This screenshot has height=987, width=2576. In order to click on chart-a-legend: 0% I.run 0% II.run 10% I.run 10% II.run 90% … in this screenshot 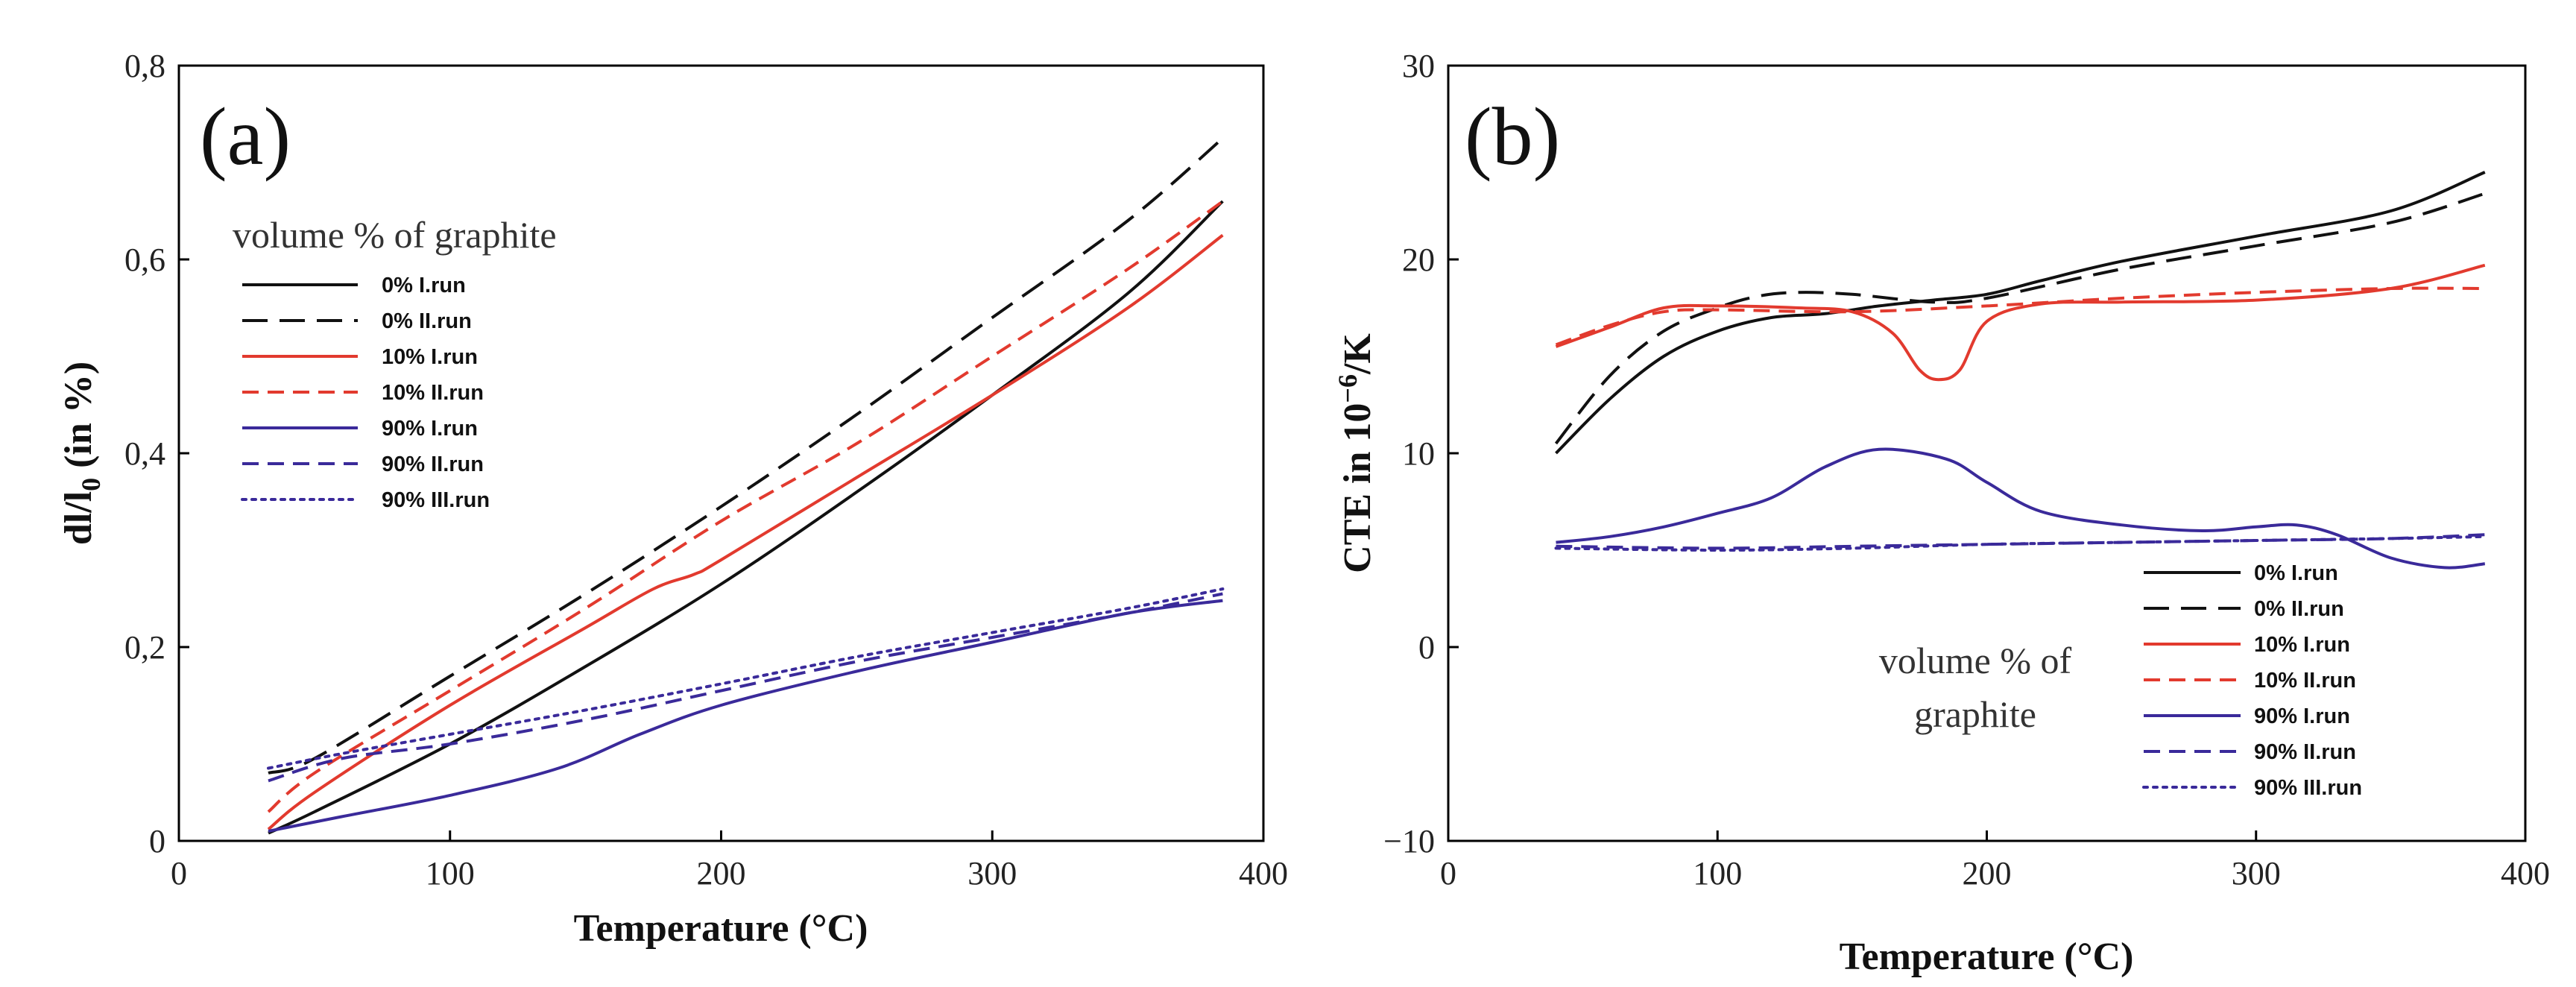, I will do `click(365, 393)`.